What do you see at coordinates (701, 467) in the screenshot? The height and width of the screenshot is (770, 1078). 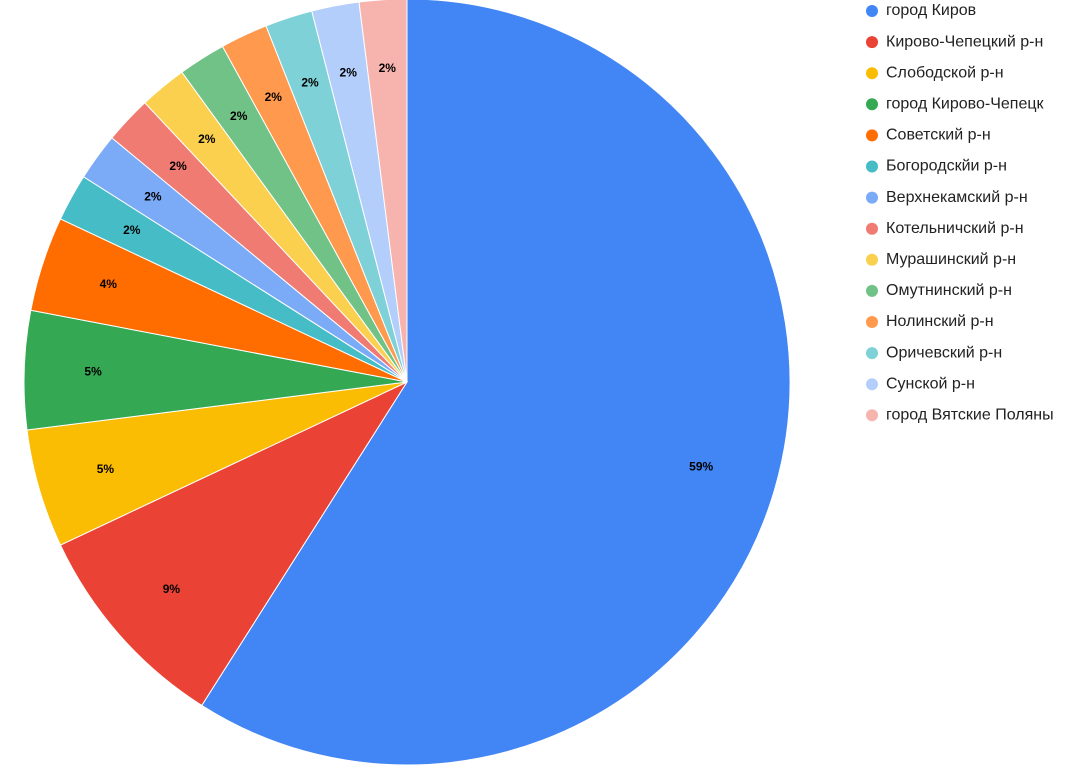 I see `slice-label-1: 59%` at bounding box center [701, 467].